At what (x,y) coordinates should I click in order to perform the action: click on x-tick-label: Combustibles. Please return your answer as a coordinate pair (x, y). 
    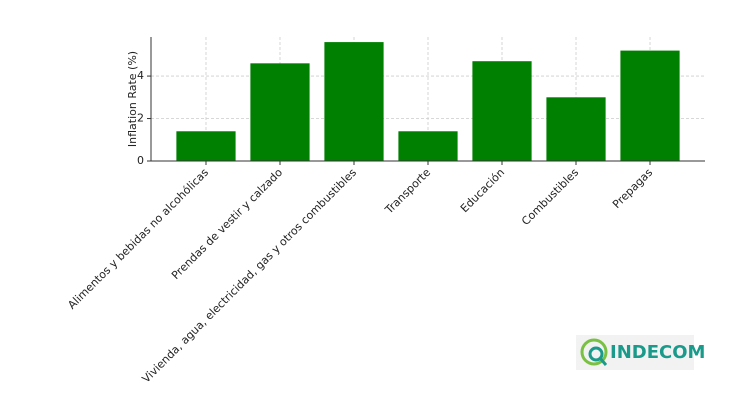
    Looking at the image, I should click on (550, 197).